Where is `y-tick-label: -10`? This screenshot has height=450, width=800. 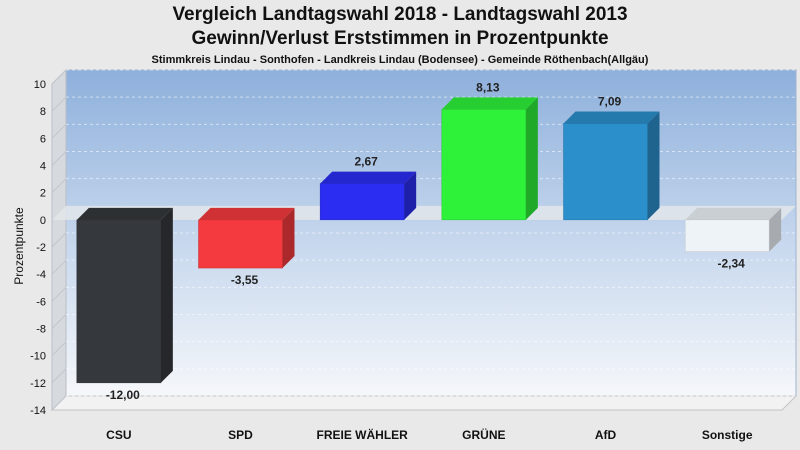 y-tick-label: -10 is located at coordinates (38, 357).